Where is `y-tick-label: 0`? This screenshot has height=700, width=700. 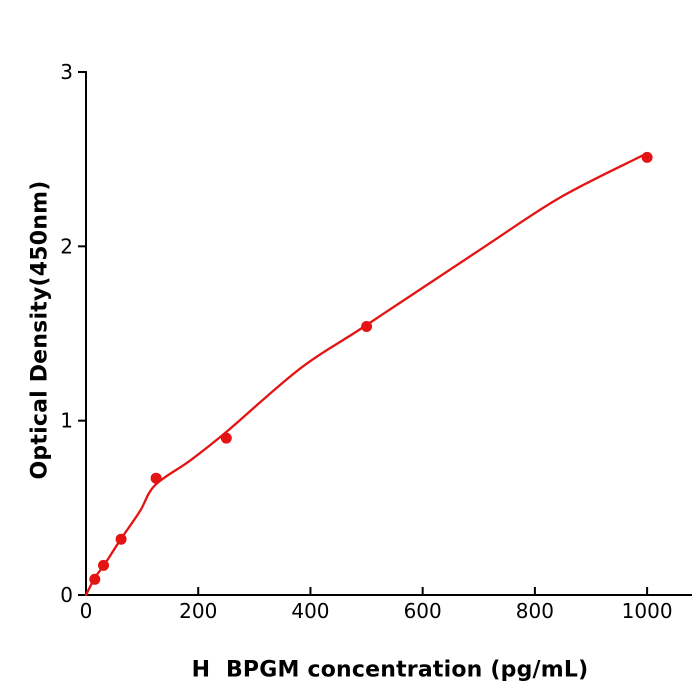
y-tick-label: 0 is located at coordinates (66, 595).